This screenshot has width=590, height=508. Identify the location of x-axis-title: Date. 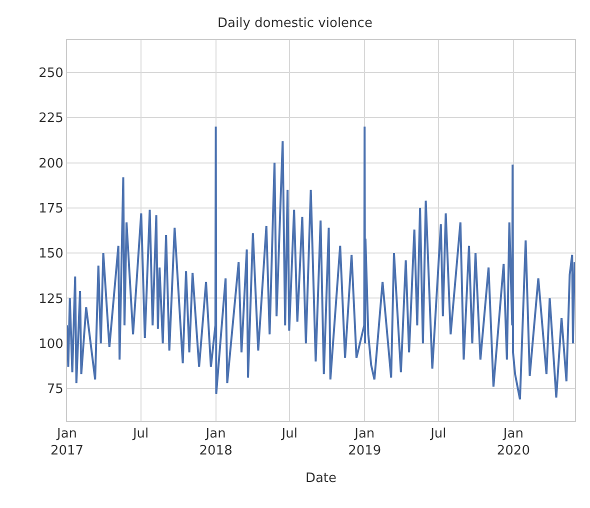
(321, 478).